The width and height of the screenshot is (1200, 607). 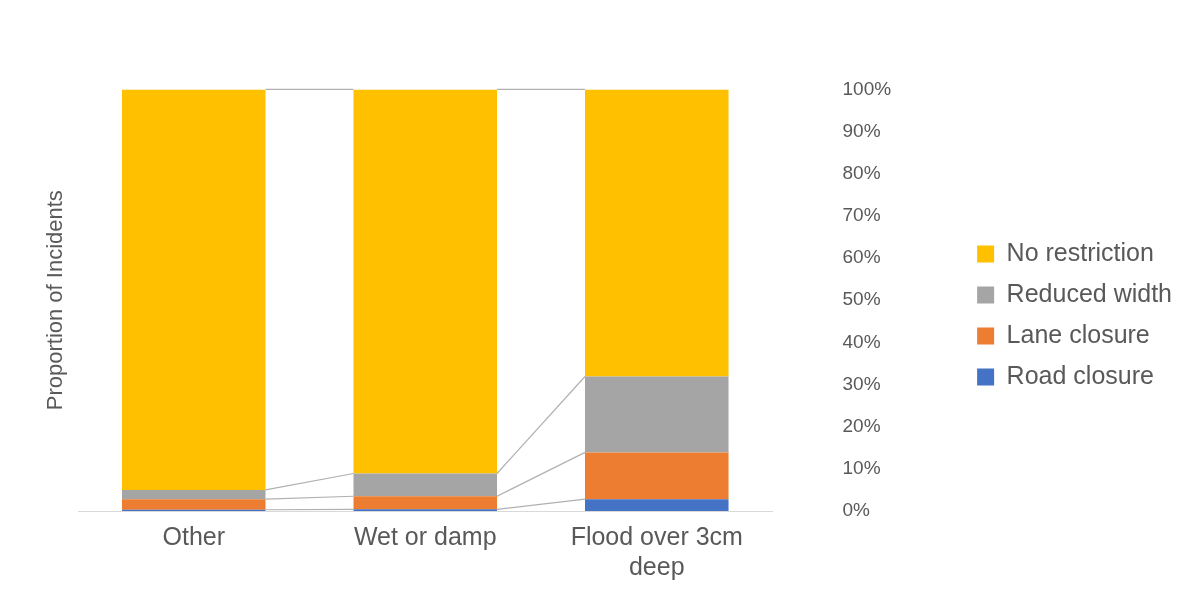 What do you see at coordinates (861, 299) in the screenshot?
I see `y-tick-label: 50%` at bounding box center [861, 299].